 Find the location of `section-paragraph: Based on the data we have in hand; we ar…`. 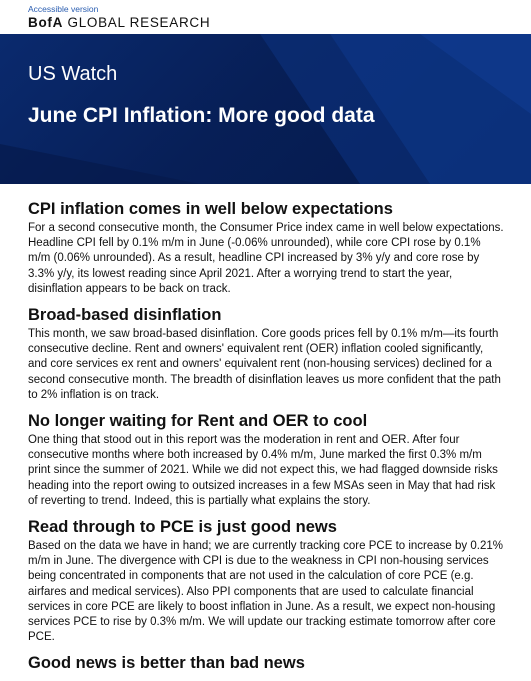

section-paragraph: Based on the data we have in hand; we ar… is located at coordinates (265, 592).